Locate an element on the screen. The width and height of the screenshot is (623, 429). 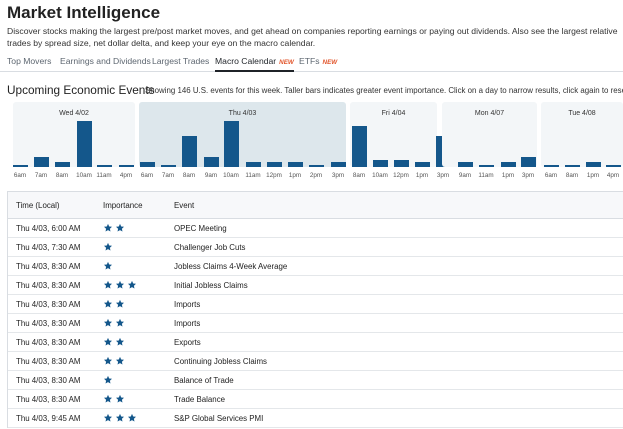
hour-tick-label: 4pm is located at coordinates (613, 175).